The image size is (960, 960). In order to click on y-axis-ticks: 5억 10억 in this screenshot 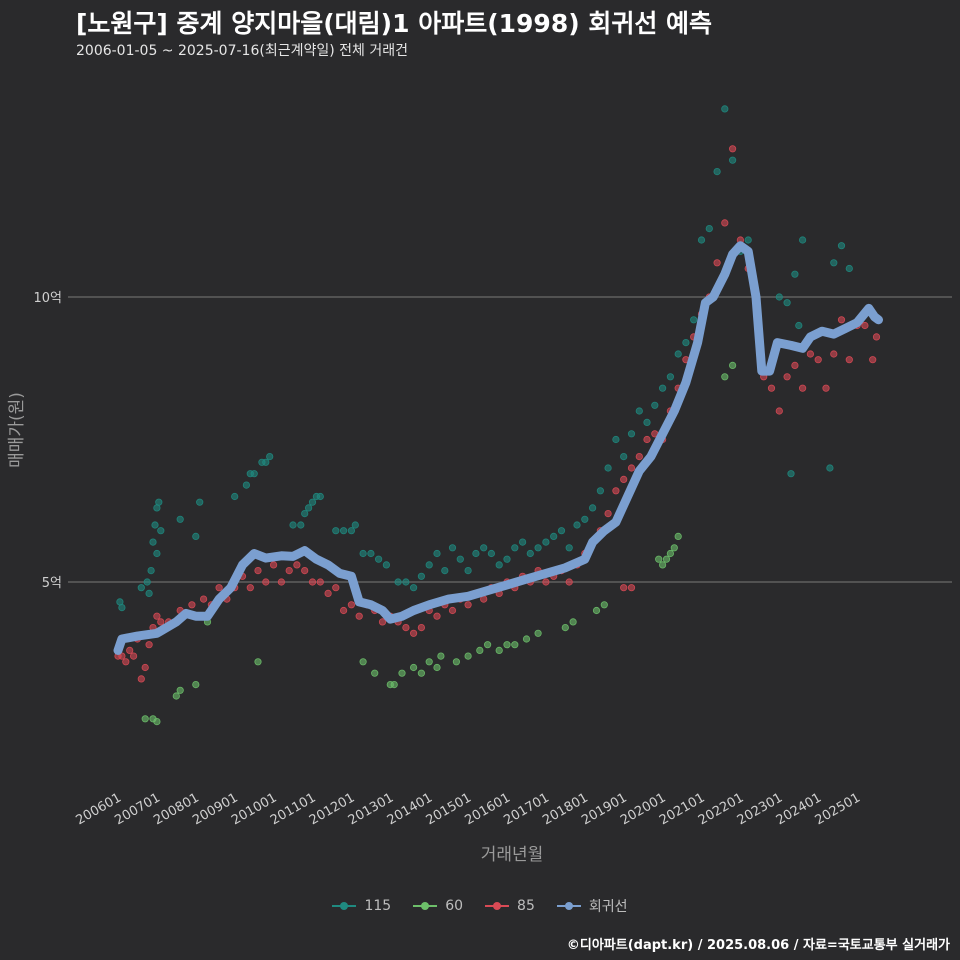, I will do `click(47, 441)`.